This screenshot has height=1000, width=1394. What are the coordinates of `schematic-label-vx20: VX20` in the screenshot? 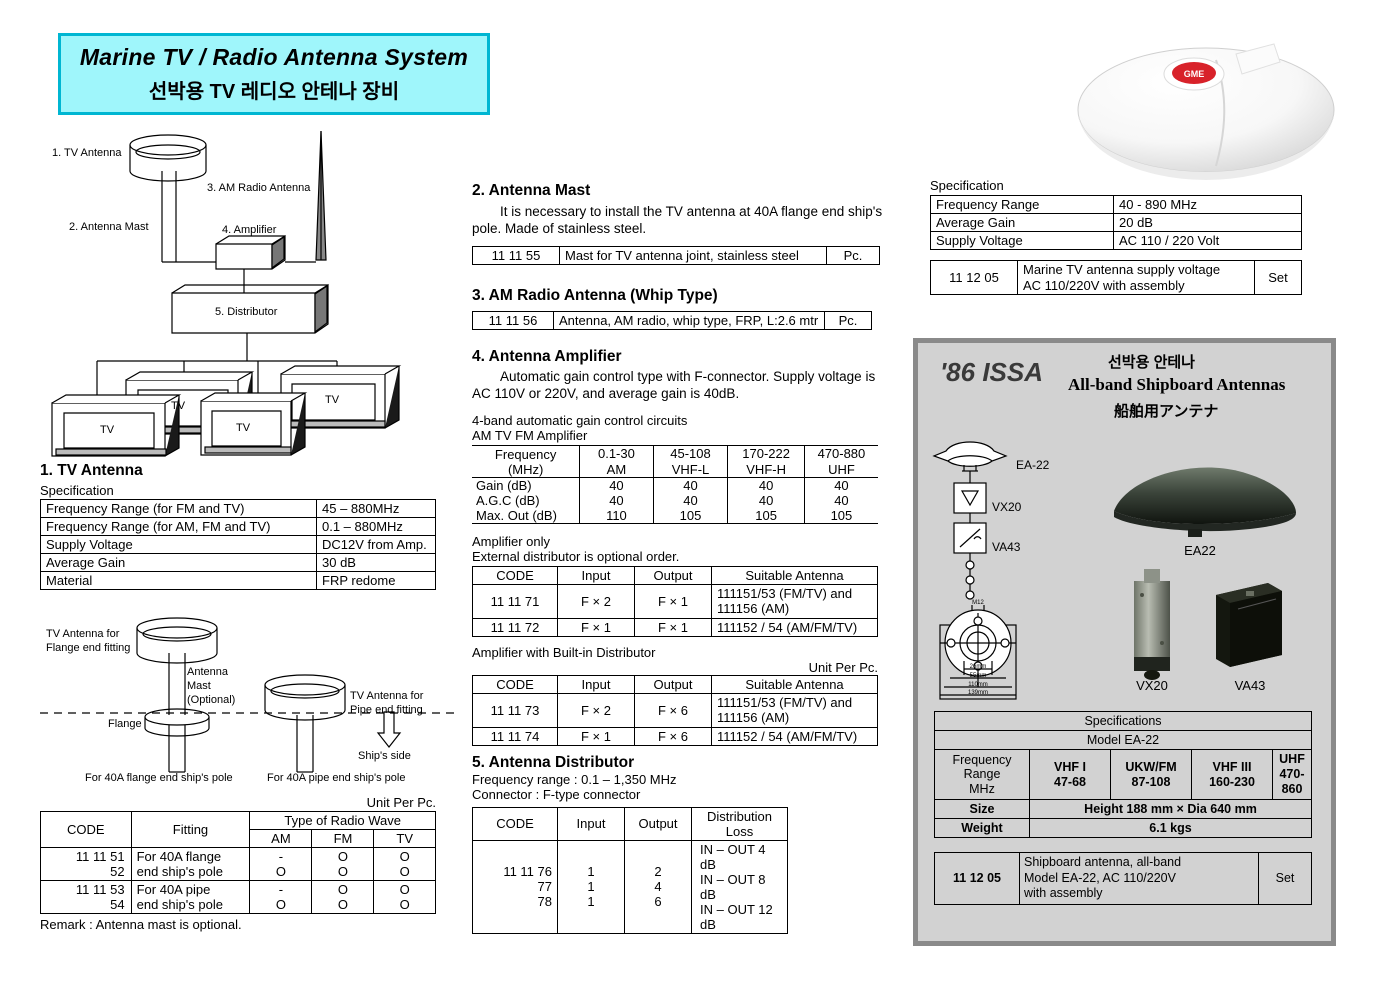 It's located at (1007, 507).